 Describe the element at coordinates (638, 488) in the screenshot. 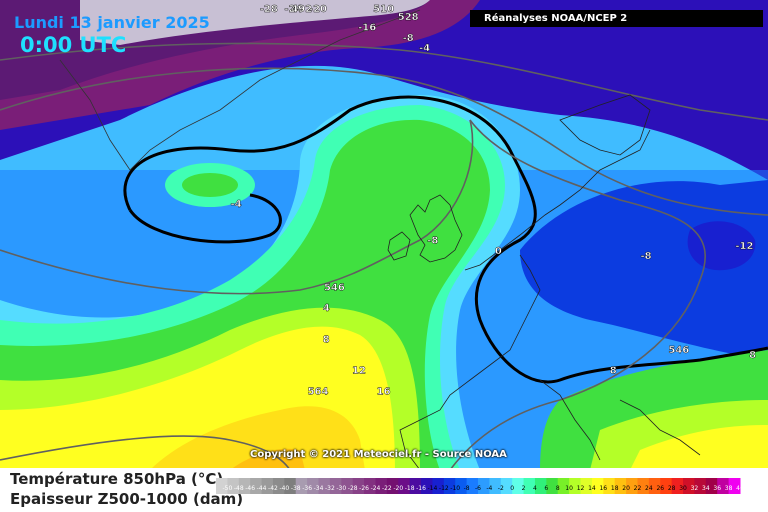

I see `scale-tick-label: 22` at that location.